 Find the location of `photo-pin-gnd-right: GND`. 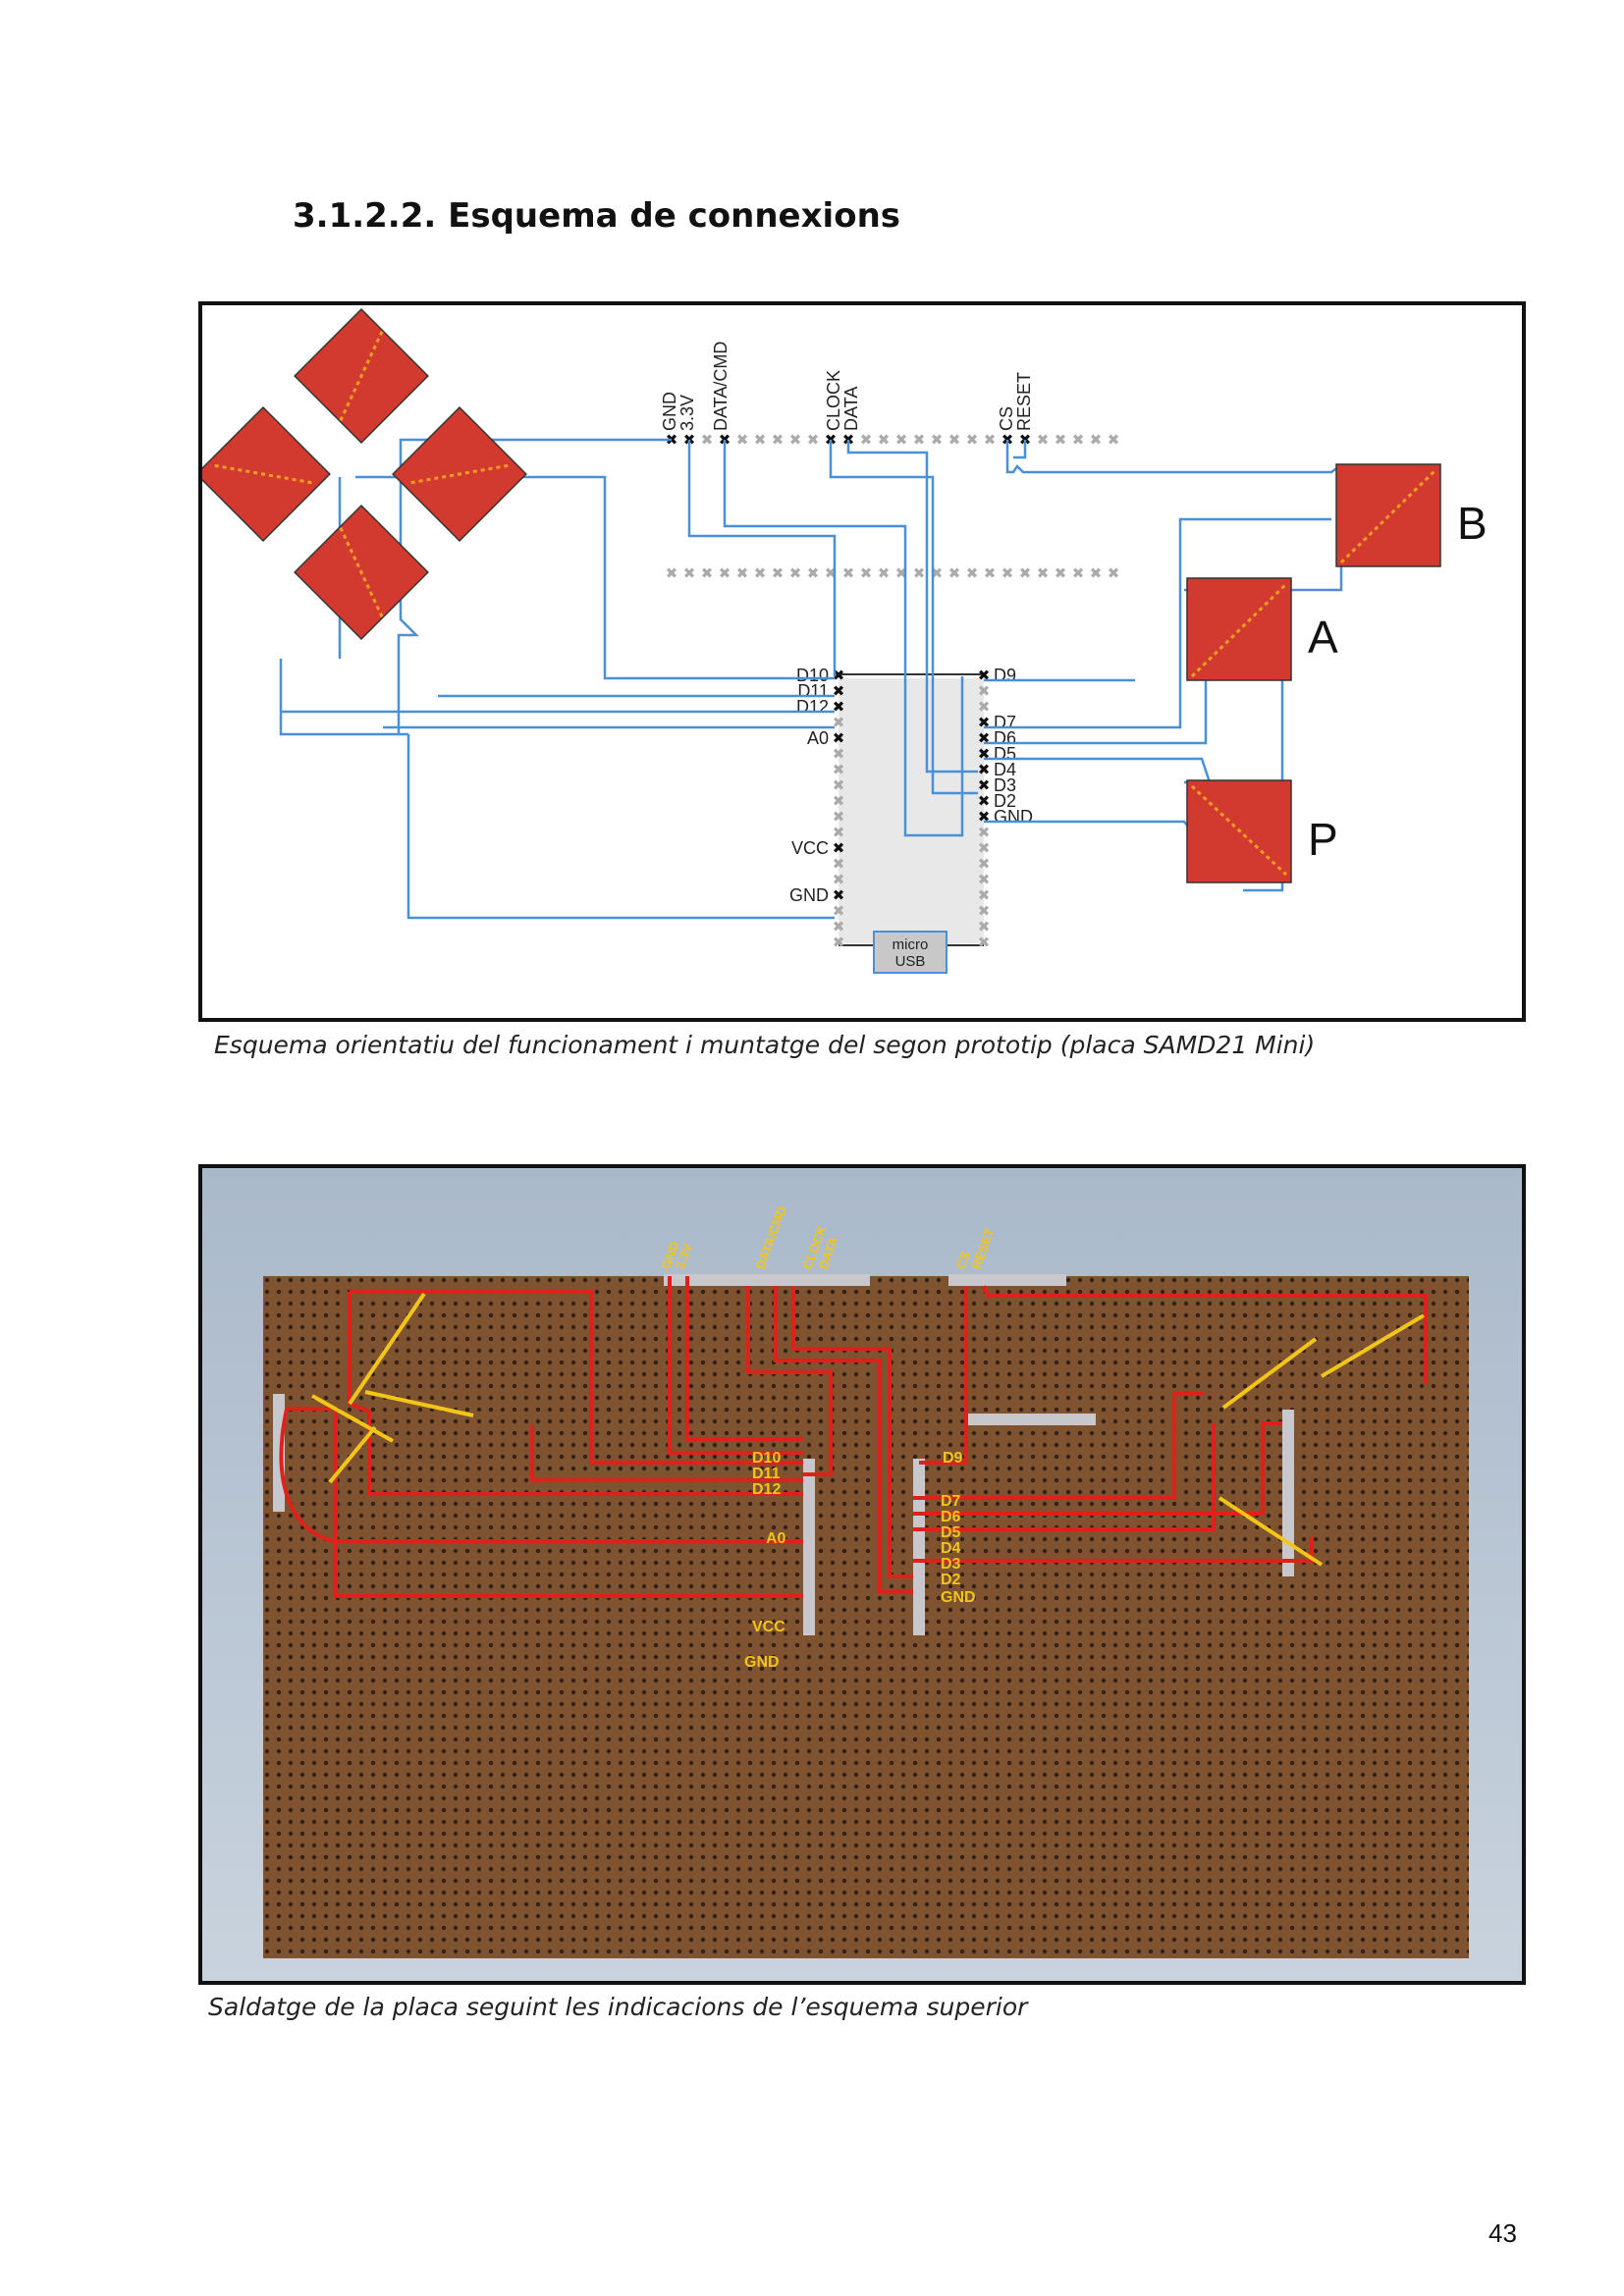

photo-pin-gnd-right: GND is located at coordinates (958, 1598).